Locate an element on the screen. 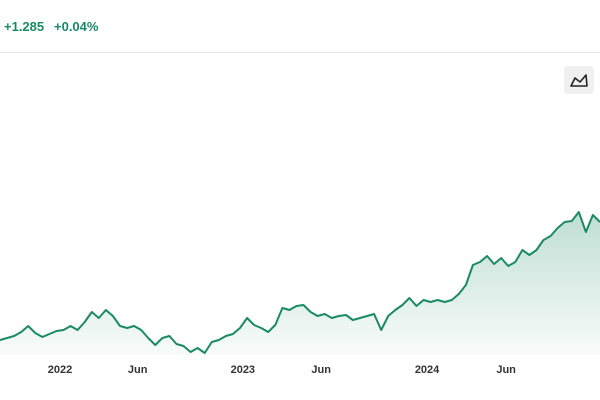  separator is located at coordinates (300, 52).